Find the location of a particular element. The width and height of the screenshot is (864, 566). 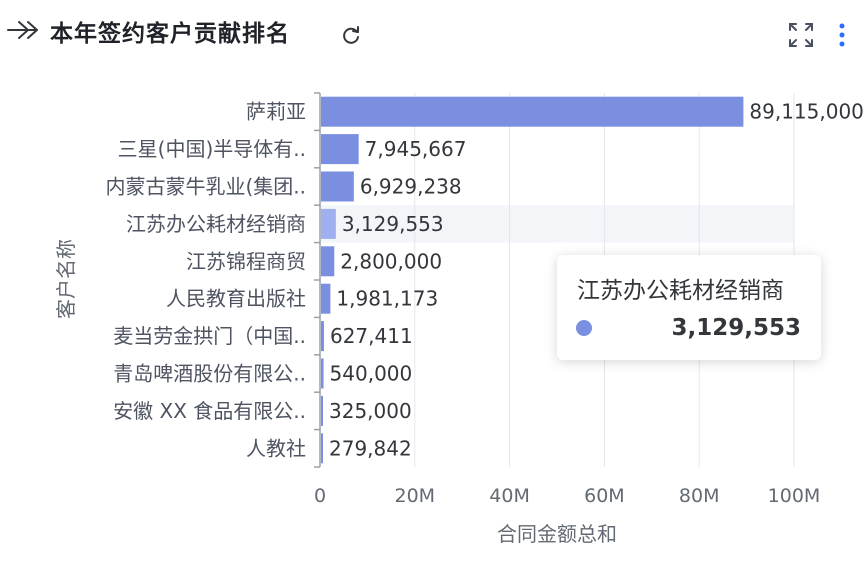

tooltip-series-dot is located at coordinates (584, 328).